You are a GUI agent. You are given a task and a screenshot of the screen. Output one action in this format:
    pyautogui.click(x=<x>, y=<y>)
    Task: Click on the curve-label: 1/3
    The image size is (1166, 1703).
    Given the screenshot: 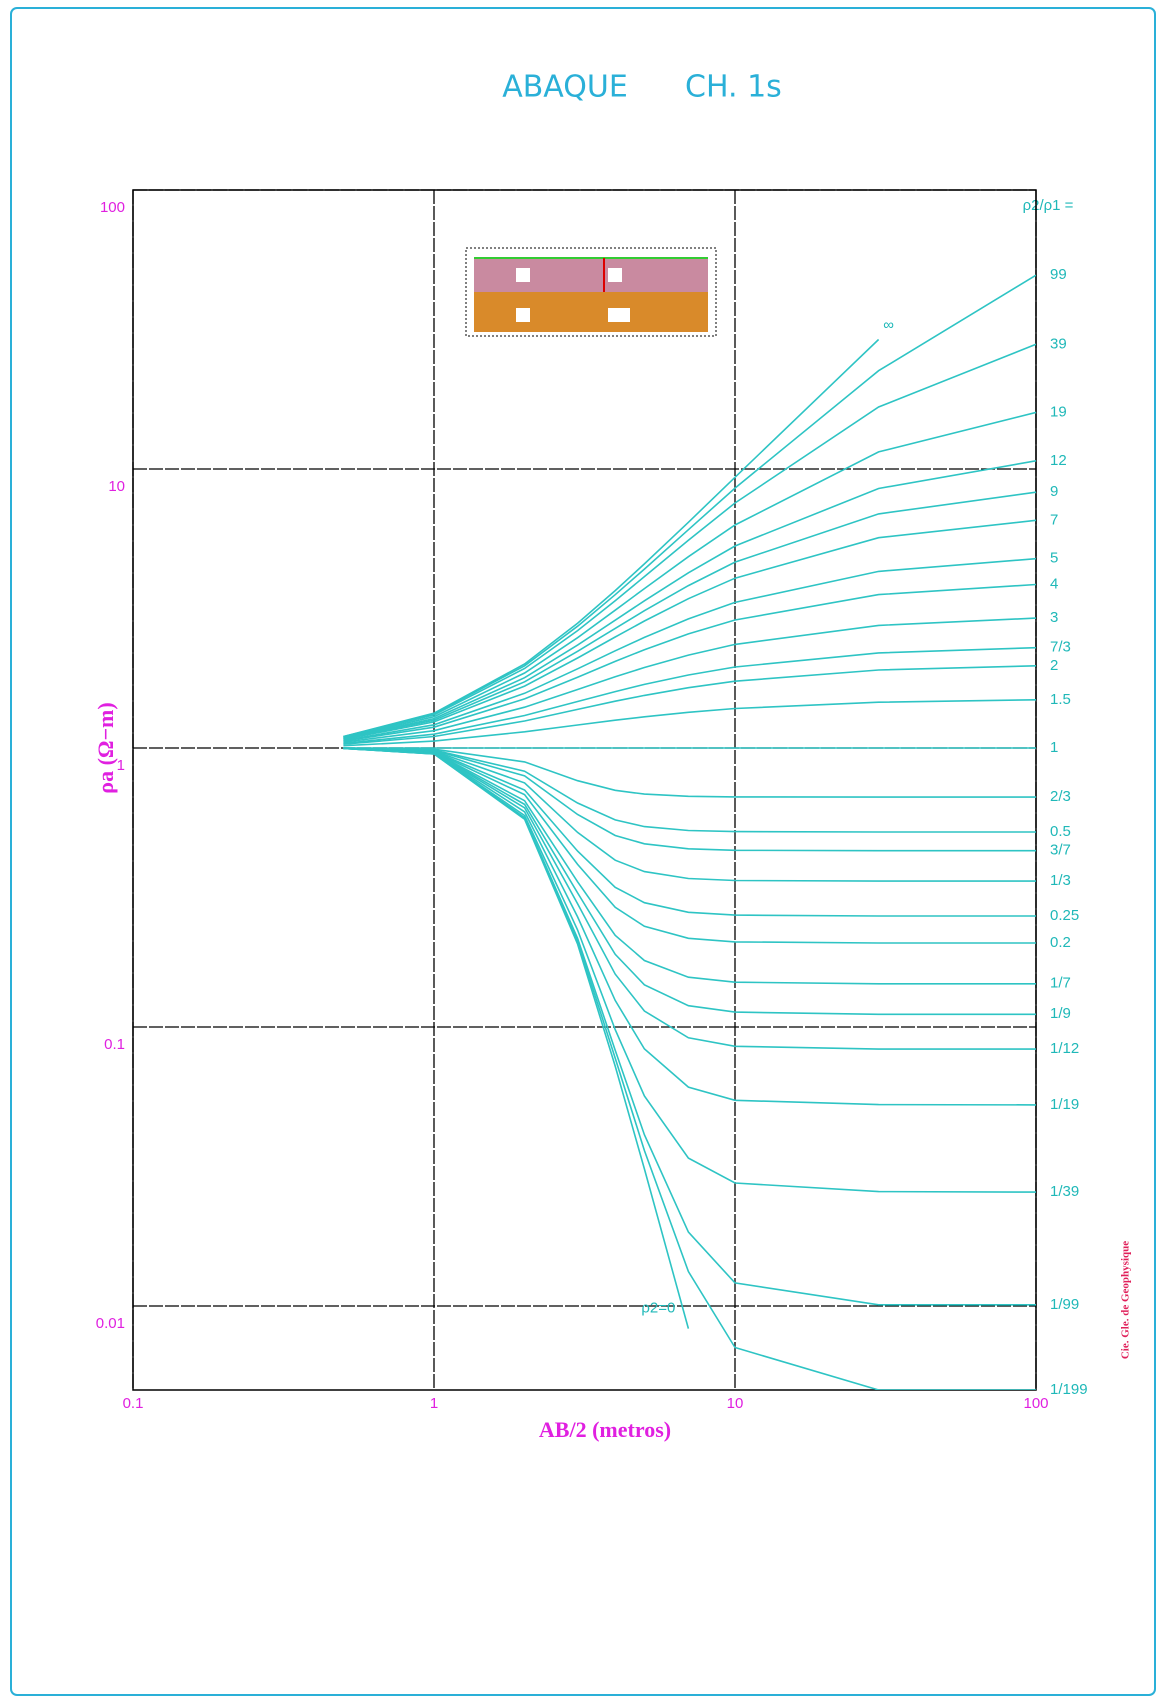 What is the action you would take?
    pyautogui.click(x=1060, y=880)
    